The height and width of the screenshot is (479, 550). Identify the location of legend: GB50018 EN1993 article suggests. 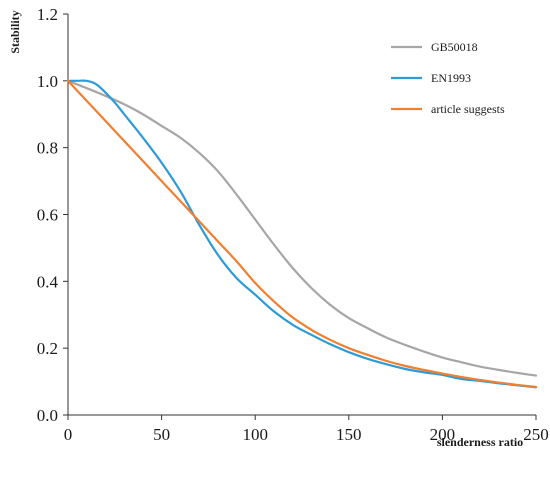
(448, 78).